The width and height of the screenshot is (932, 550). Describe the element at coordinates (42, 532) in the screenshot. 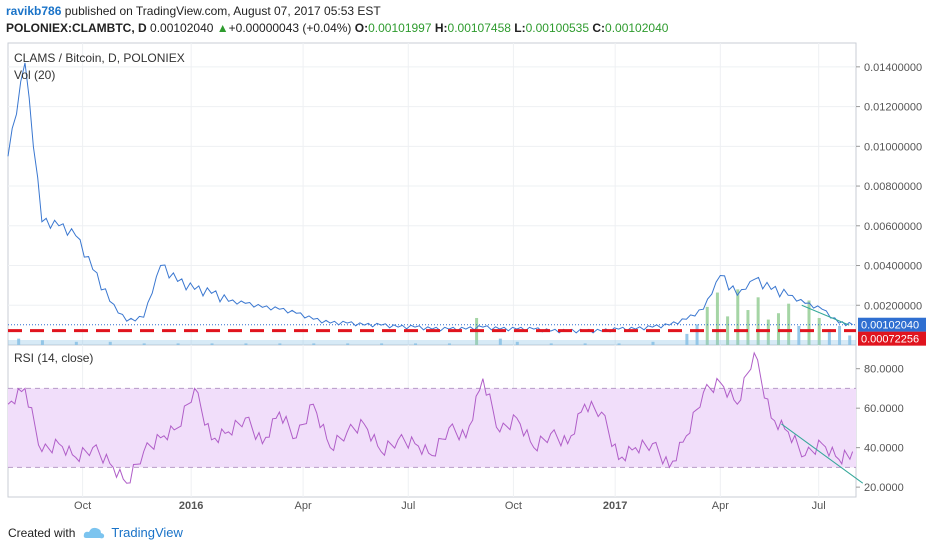

I see `created-with-text: Created with` at that location.